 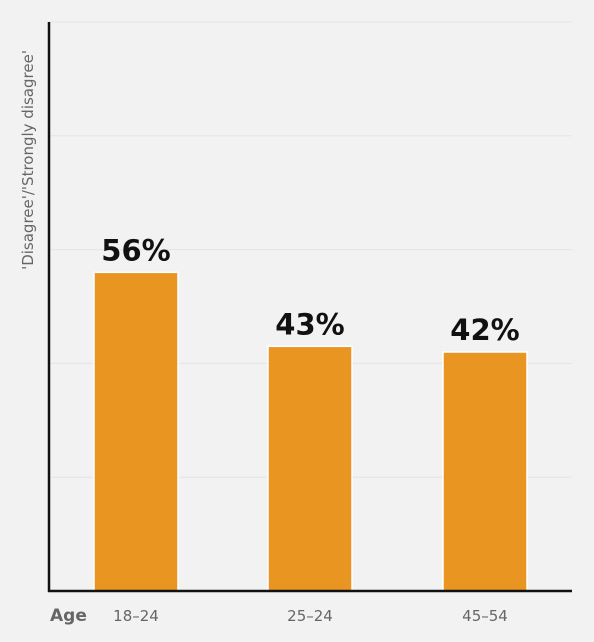 I want to click on value-labels: 56% 43% 42%, so click(x=310, y=290).